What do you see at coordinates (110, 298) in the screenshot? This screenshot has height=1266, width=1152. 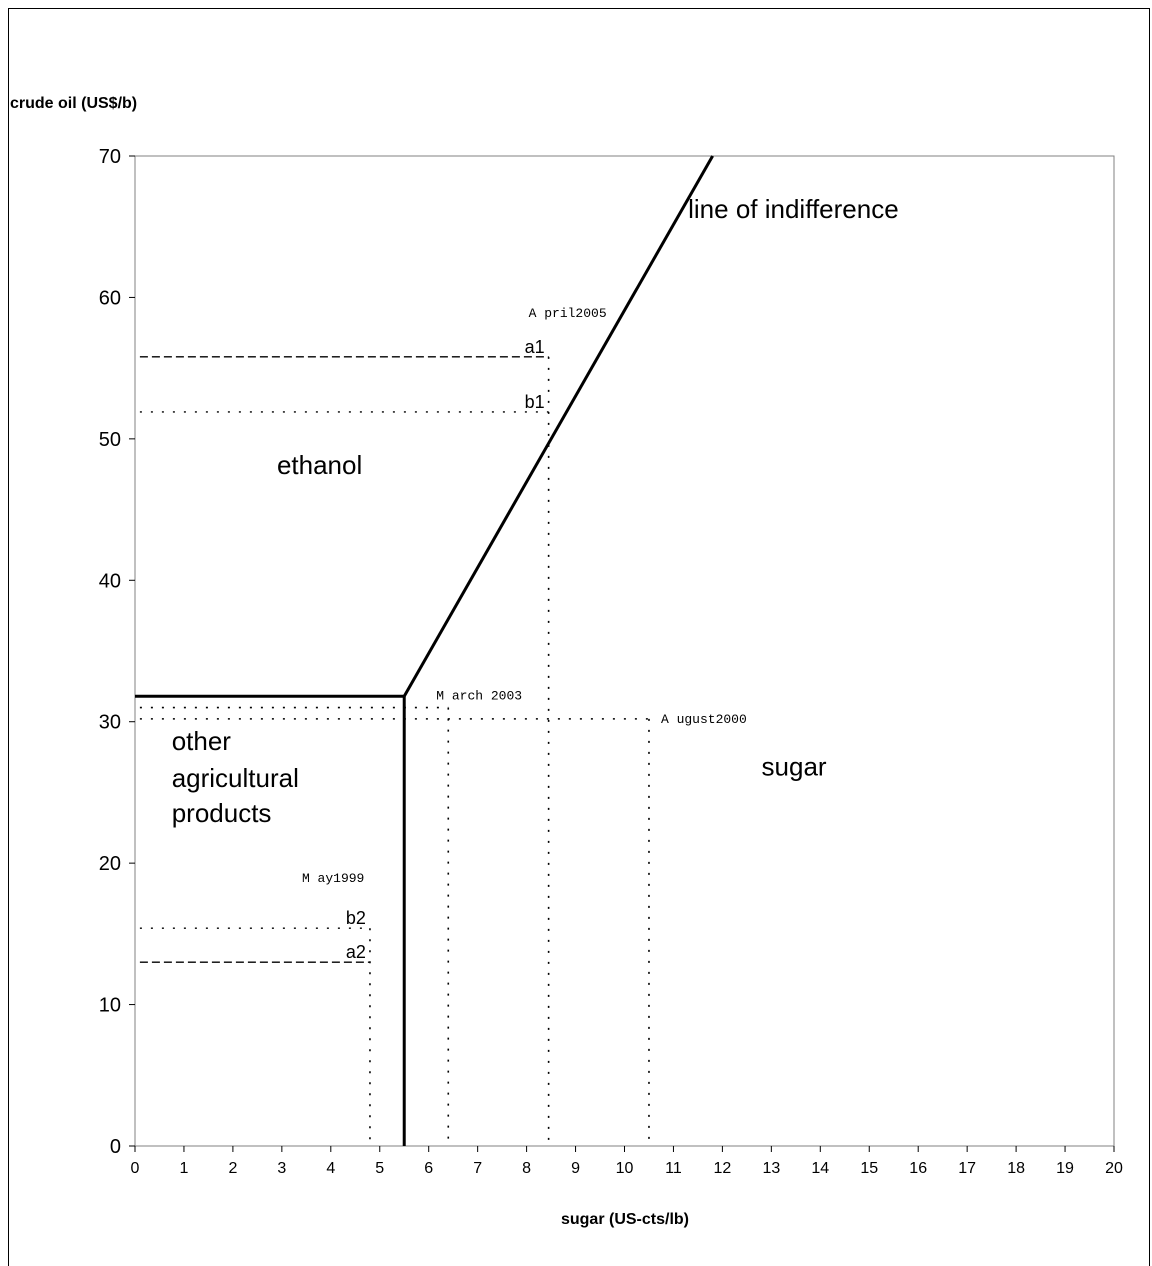 I see `y-tick-label: 60` at bounding box center [110, 298].